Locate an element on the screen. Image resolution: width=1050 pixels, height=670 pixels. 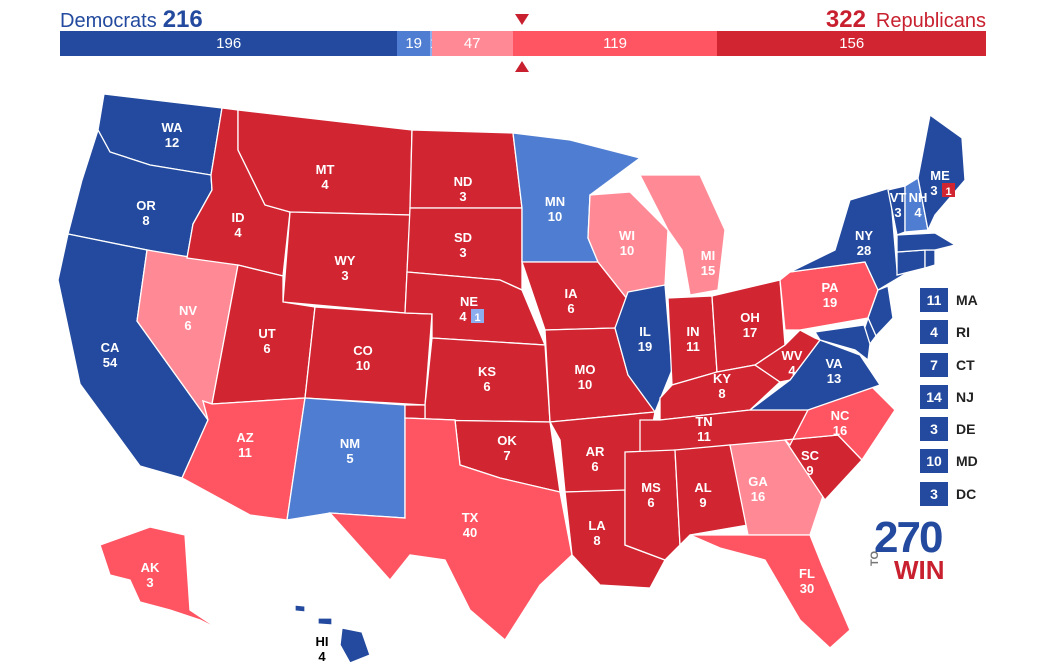
state-me is located at coordinates (941, 173).